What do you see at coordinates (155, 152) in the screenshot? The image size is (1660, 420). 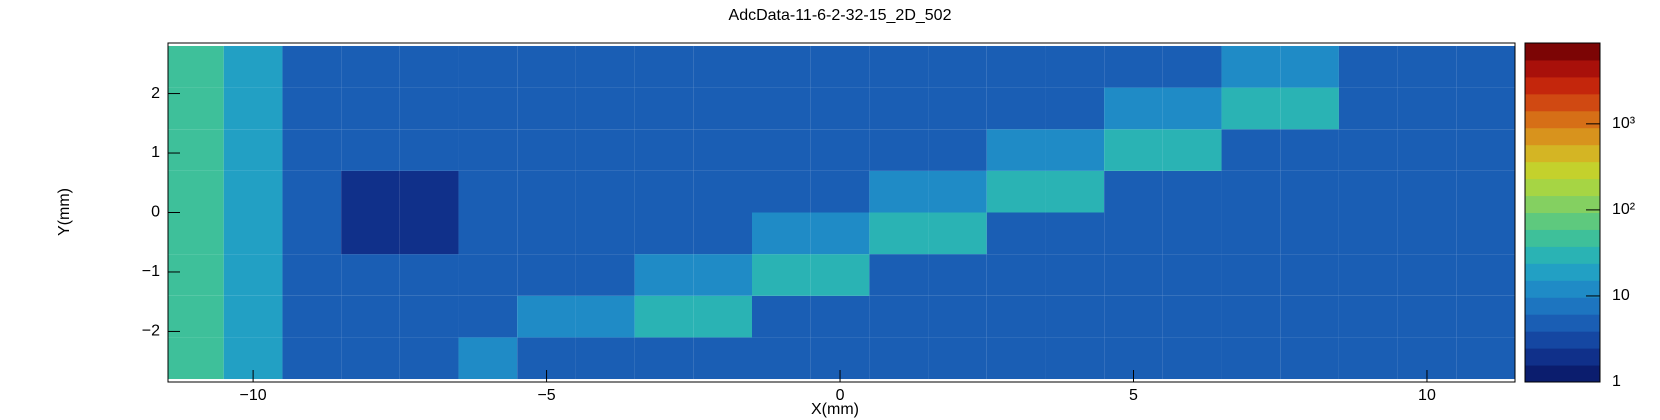 I see `y-tick-label: 1` at bounding box center [155, 152].